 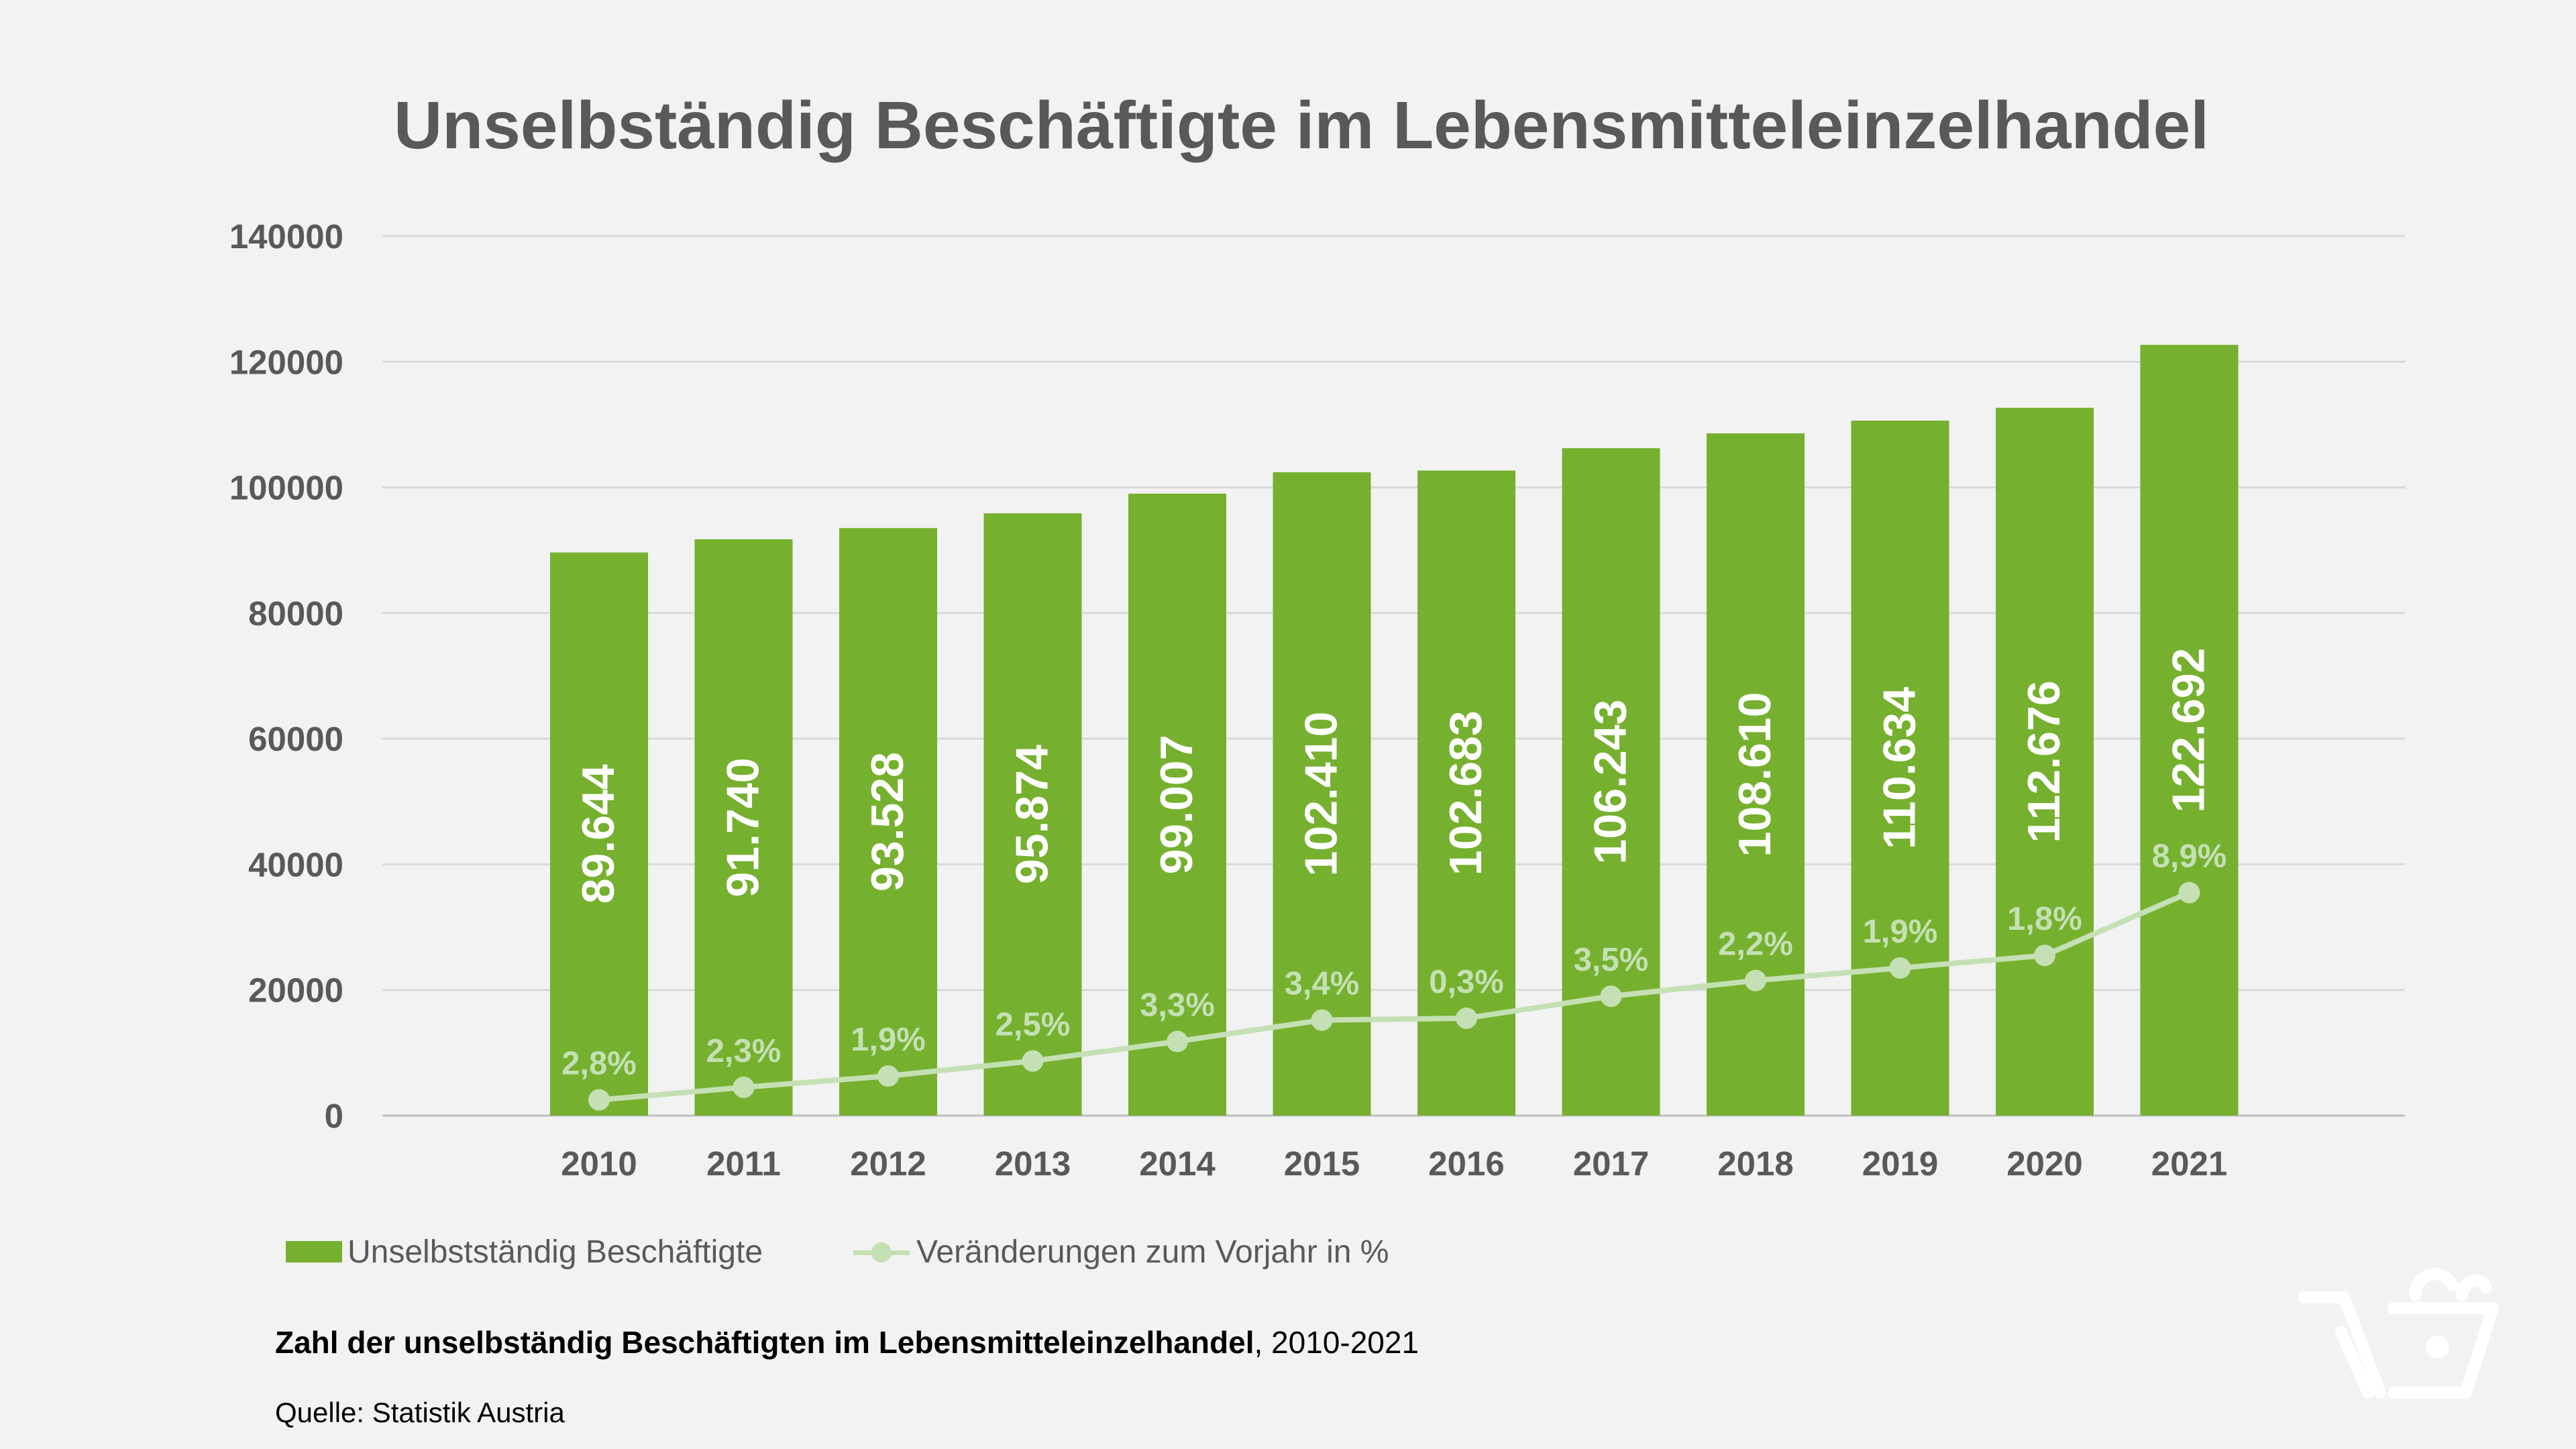 I want to click on x-tick-label: 2021, so click(x=2189, y=1163).